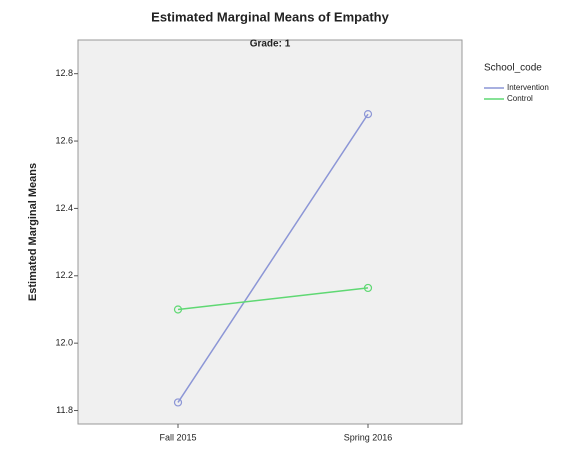 The width and height of the screenshot is (574, 450). Describe the element at coordinates (273, 299) in the screenshot. I see `series-line` at that location.